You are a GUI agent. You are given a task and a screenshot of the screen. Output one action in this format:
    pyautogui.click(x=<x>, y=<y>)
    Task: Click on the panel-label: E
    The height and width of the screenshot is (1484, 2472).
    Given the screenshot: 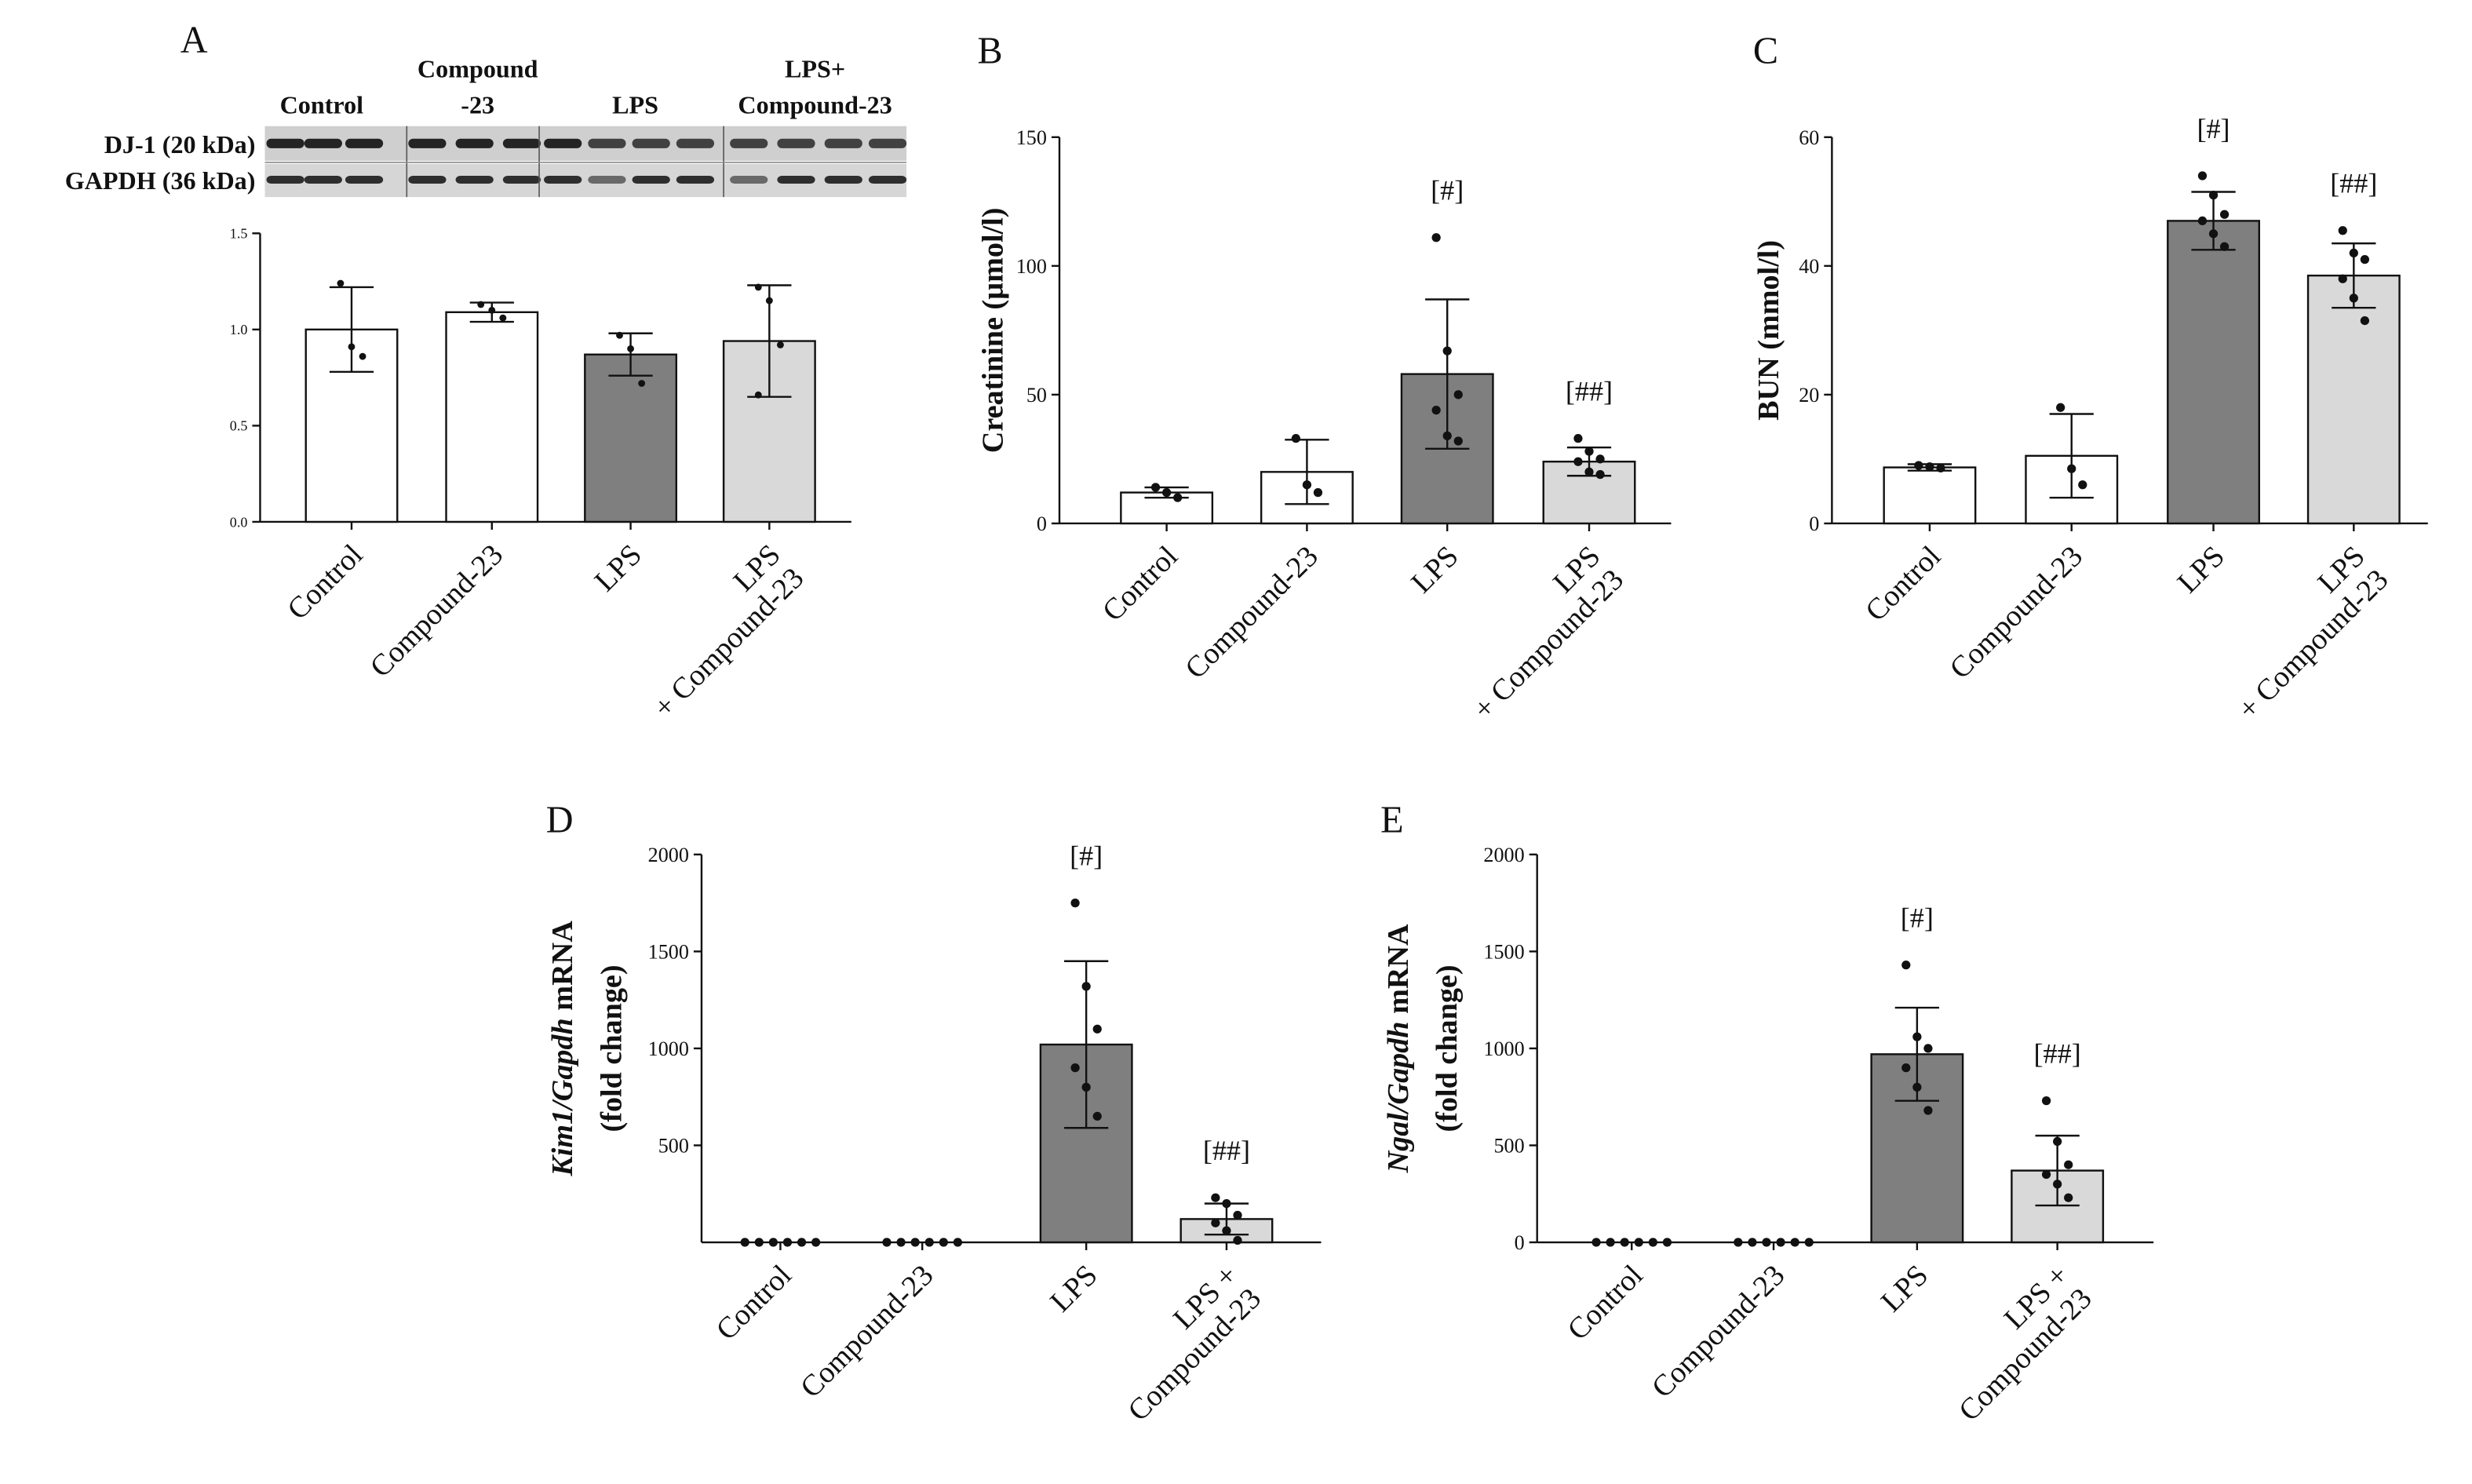 What is the action you would take?
    pyautogui.click(x=1391, y=820)
    